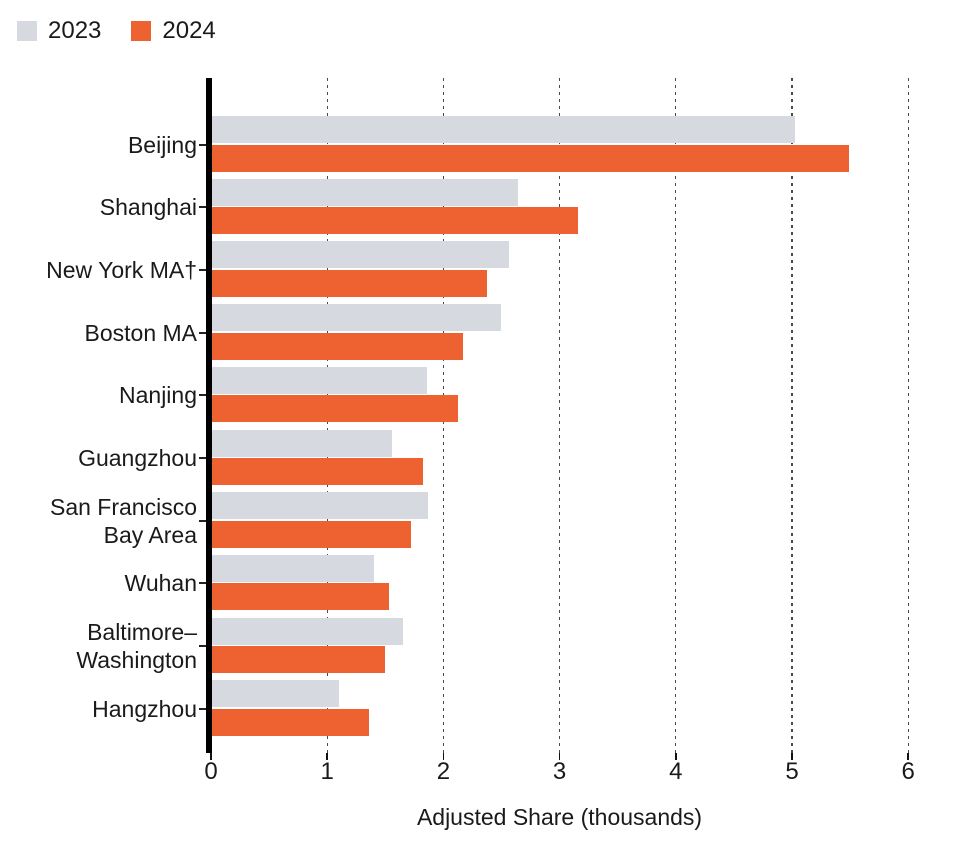 Image resolution: width=953 pixels, height=844 pixels. Describe the element at coordinates (158, 395) in the screenshot. I see `category-label-nanjing: Nanjing` at that location.